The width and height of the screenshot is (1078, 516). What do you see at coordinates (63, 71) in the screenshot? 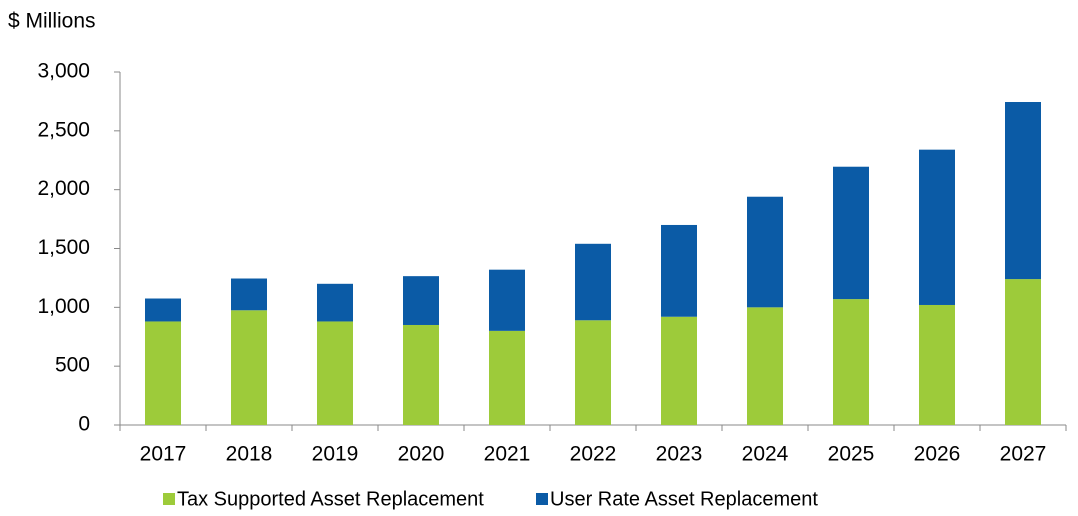
I see `y-tick-label: 3,000` at bounding box center [63, 71].